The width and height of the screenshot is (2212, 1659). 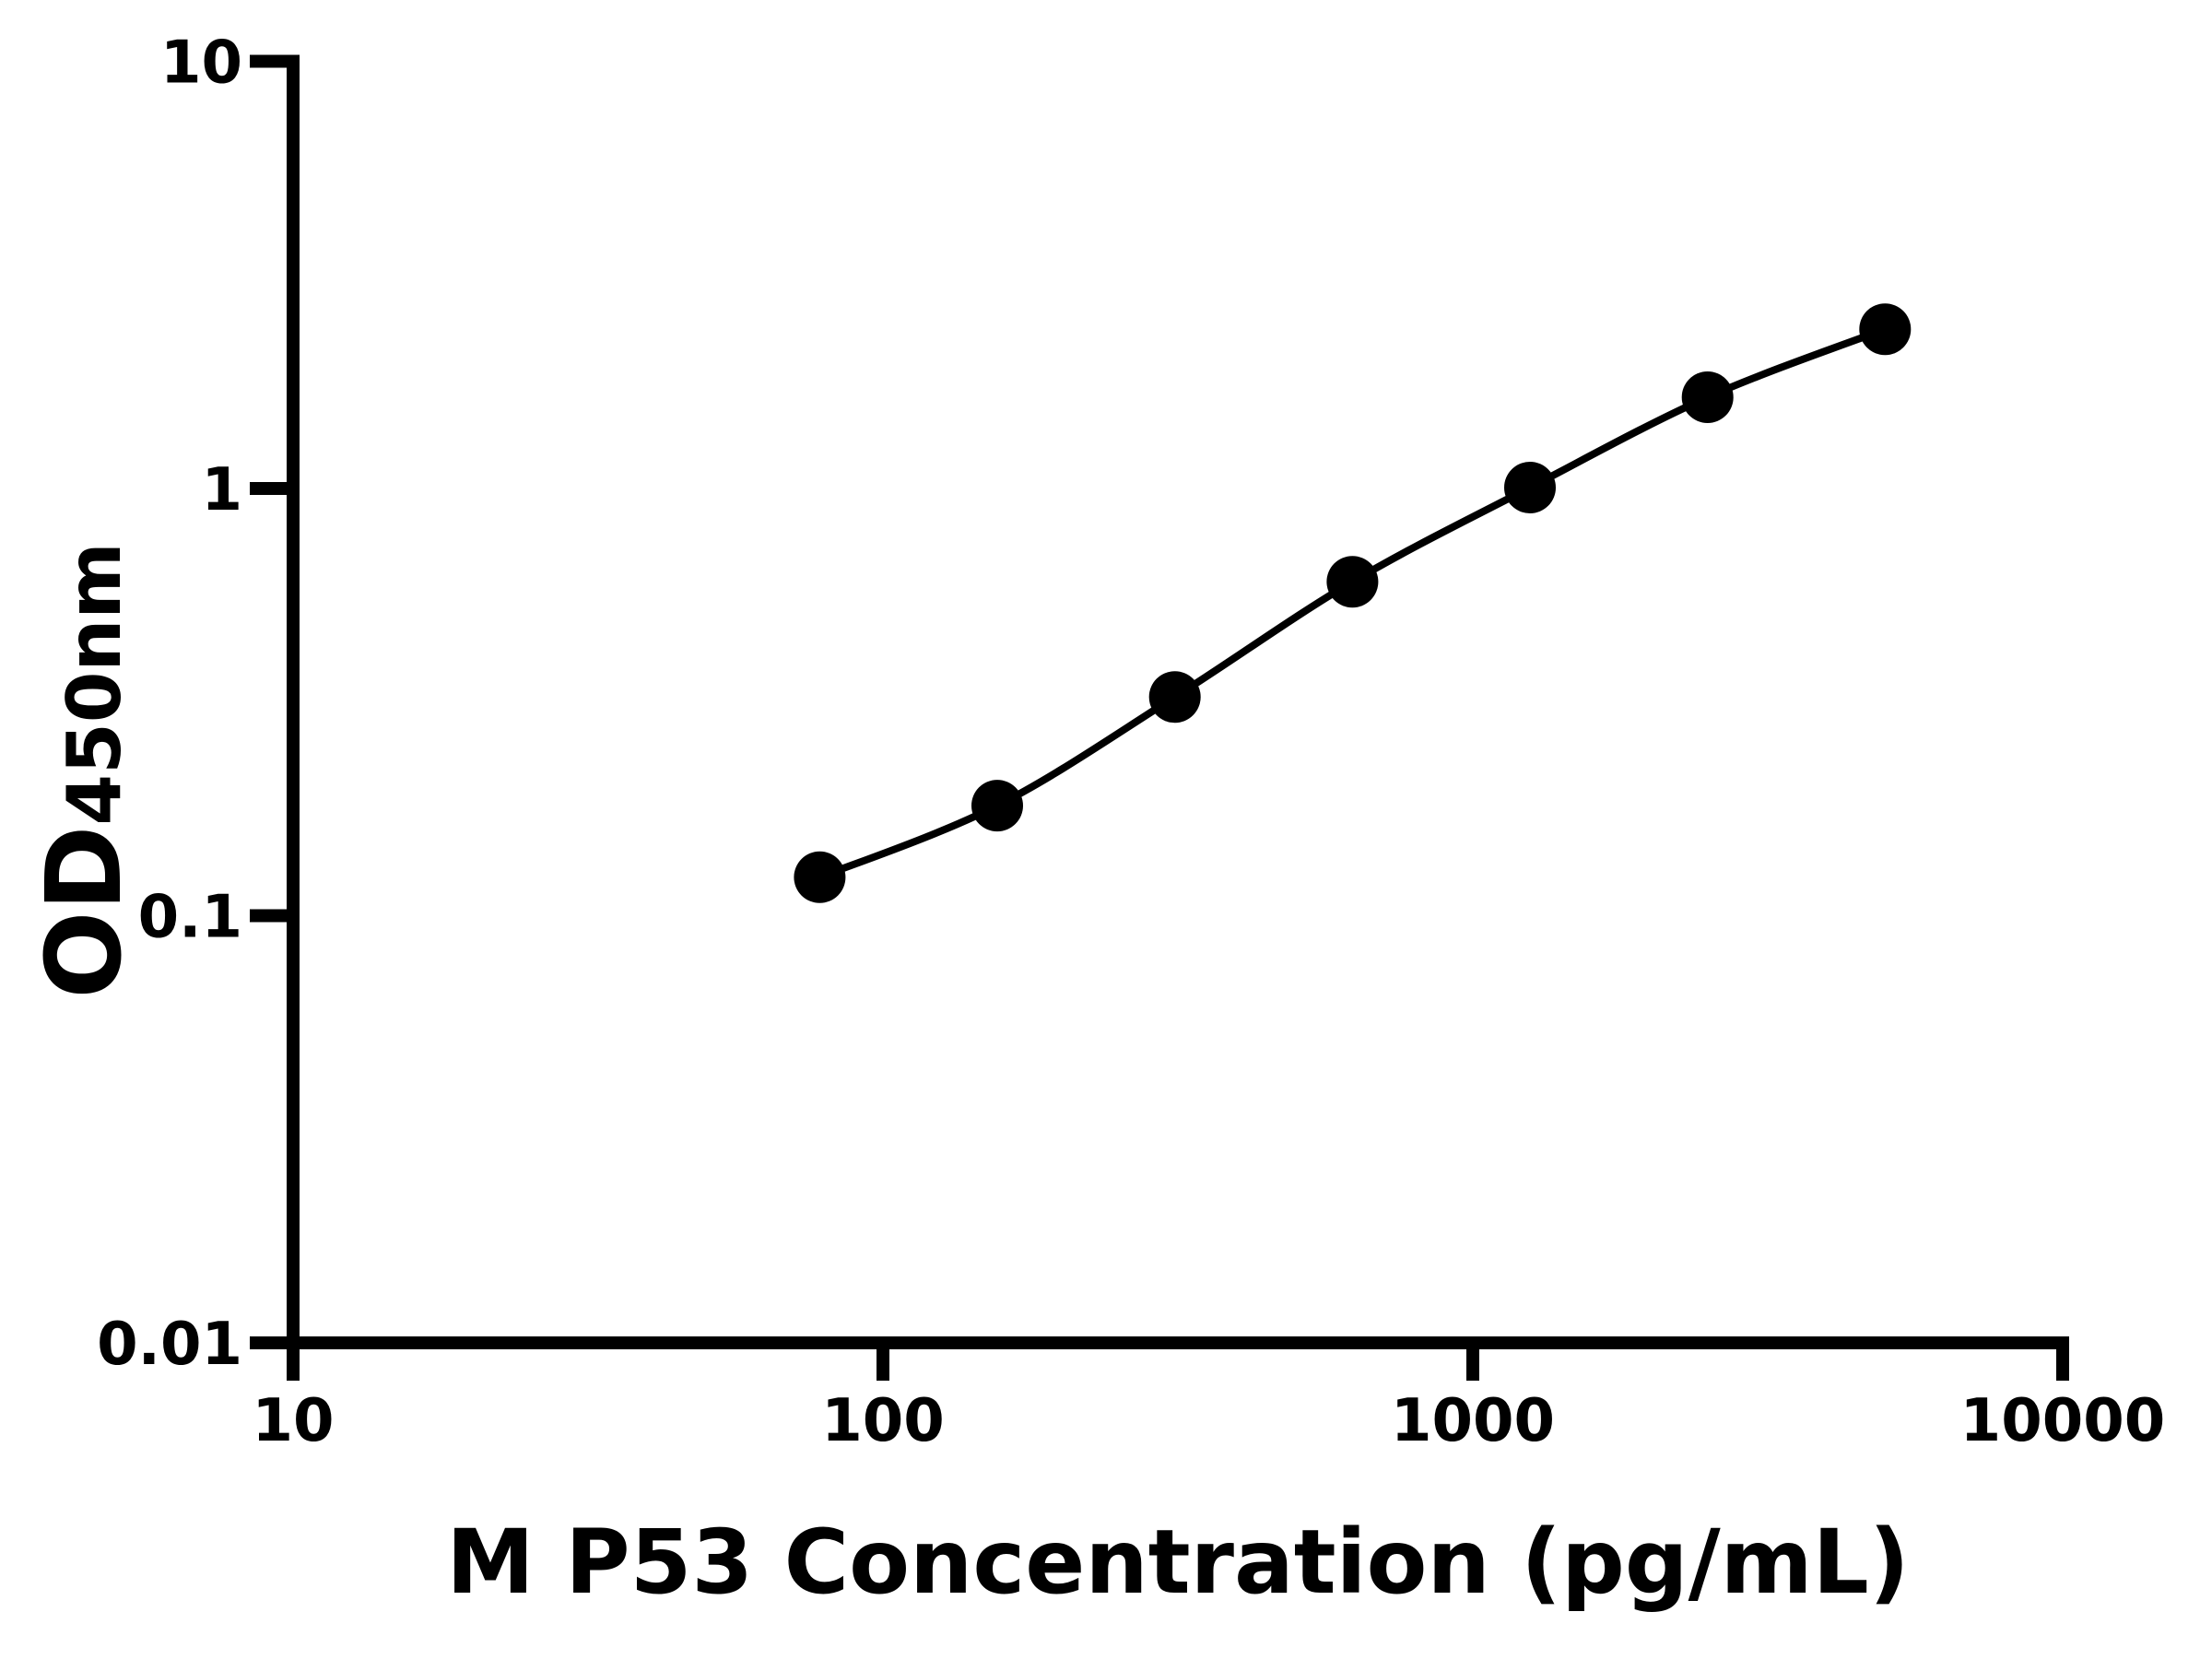 I want to click on x-axis-title-text: M P53 Concentration (pg/mL), so click(x=1178, y=1562).